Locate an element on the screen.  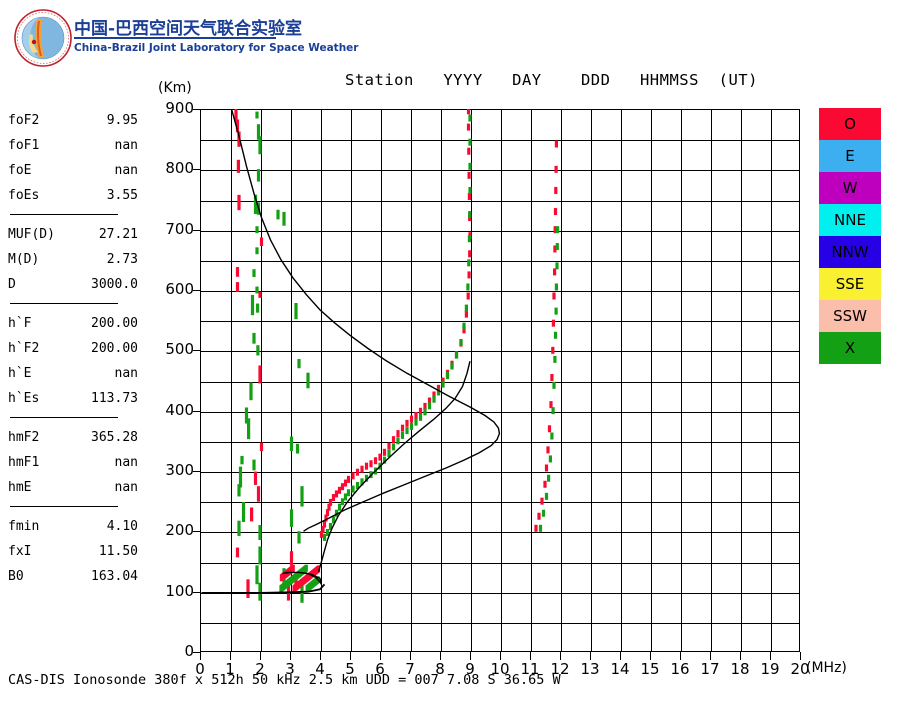
legend-item-nne: NNE is located at coordinates (850, 220).